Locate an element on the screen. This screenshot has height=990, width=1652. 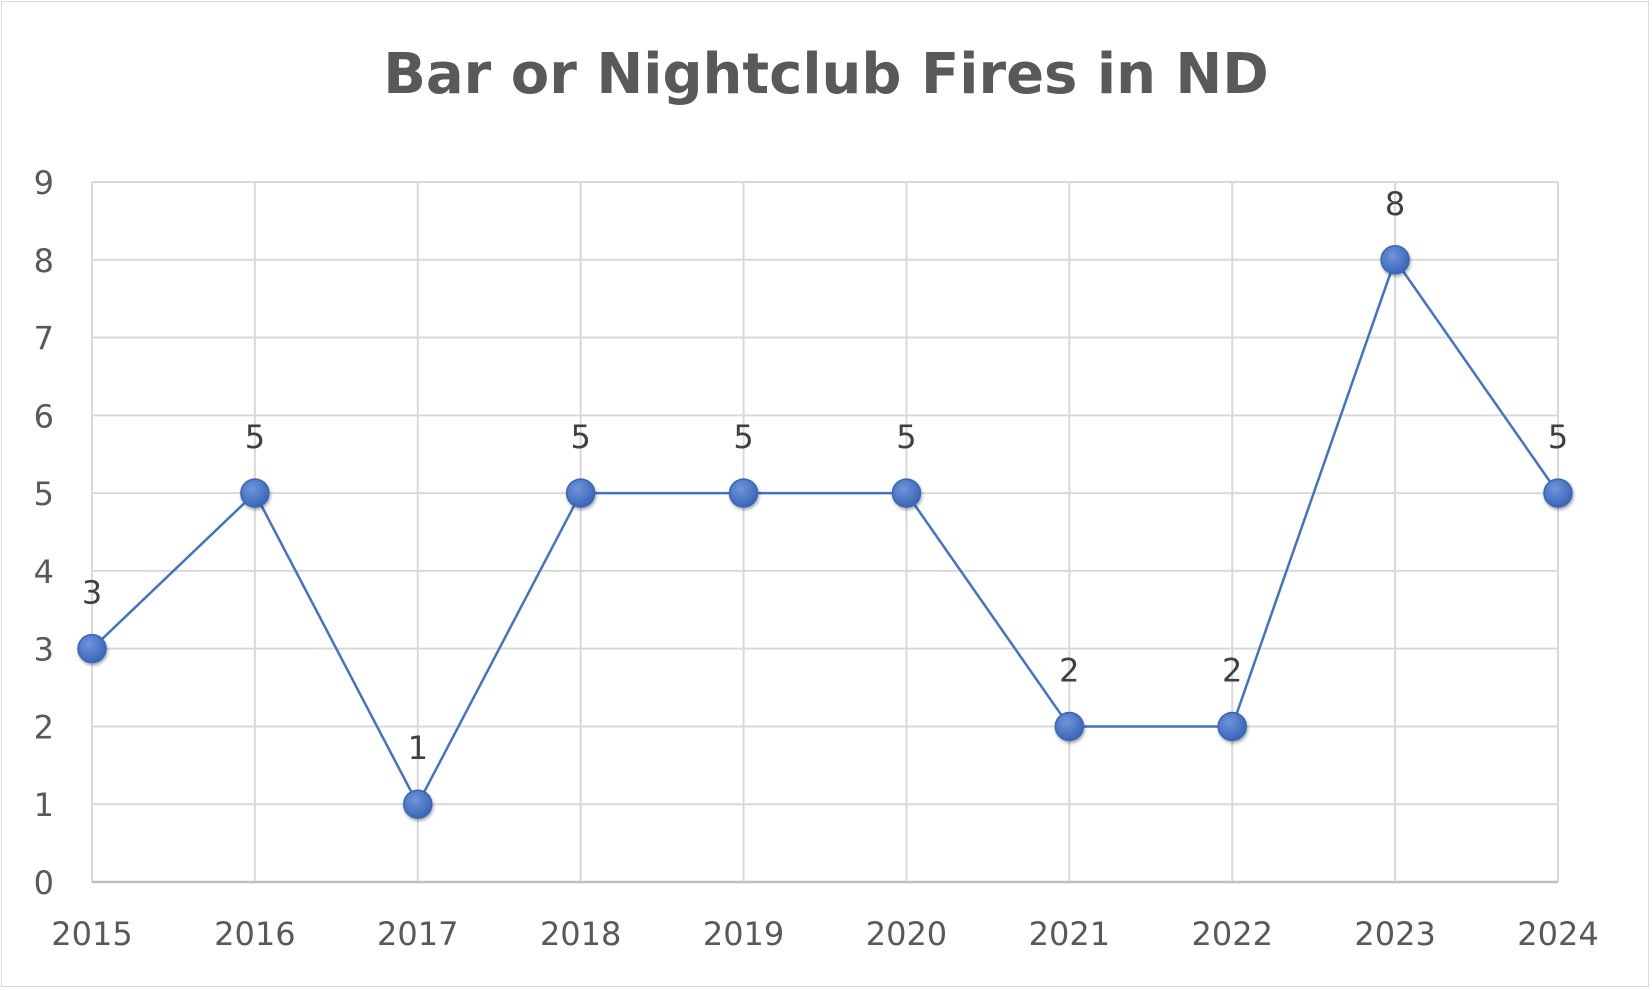
y-tick-label: 1 is located at coordinates (44, 805).